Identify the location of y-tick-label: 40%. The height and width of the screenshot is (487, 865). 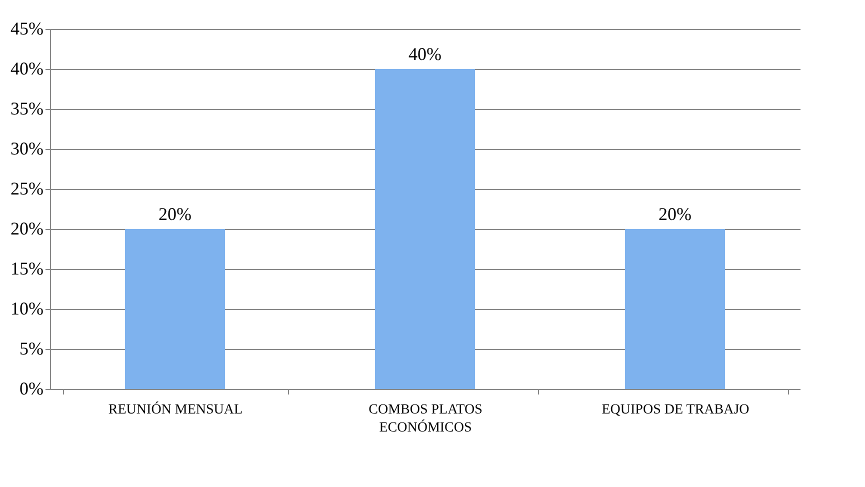
(27, 68).